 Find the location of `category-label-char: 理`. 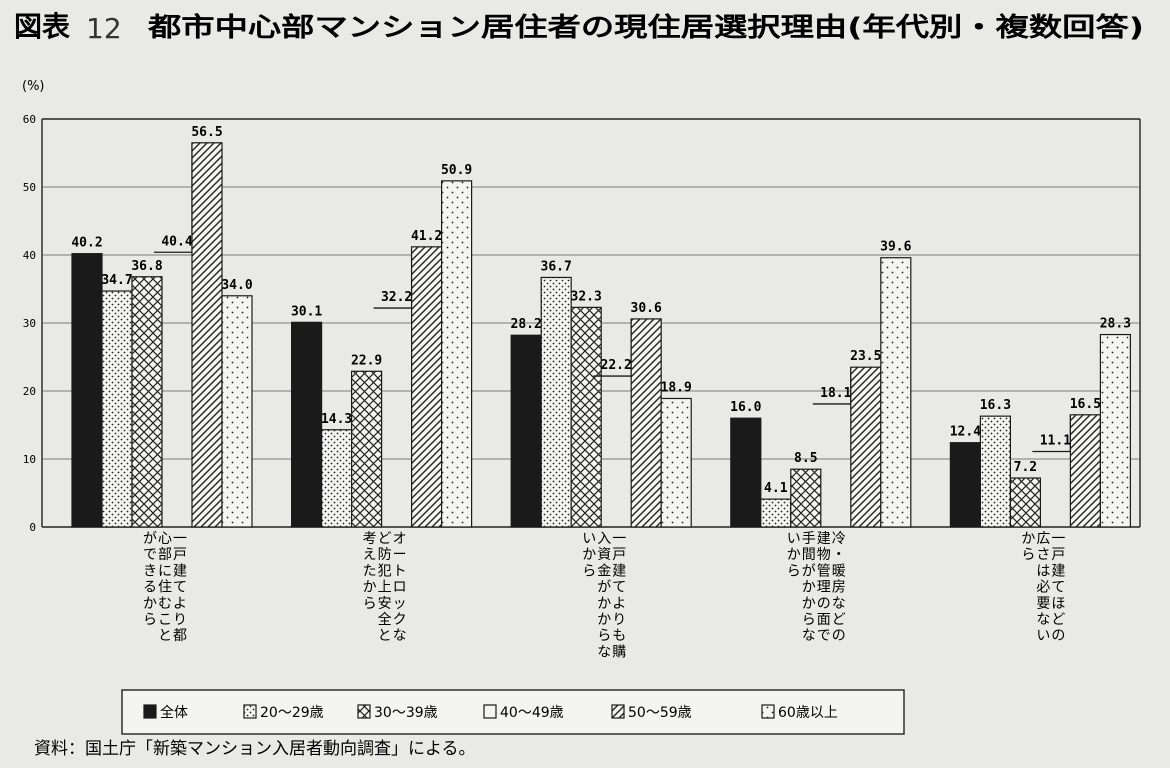

category-label-char: 理 is located at coordinates (824, 588).